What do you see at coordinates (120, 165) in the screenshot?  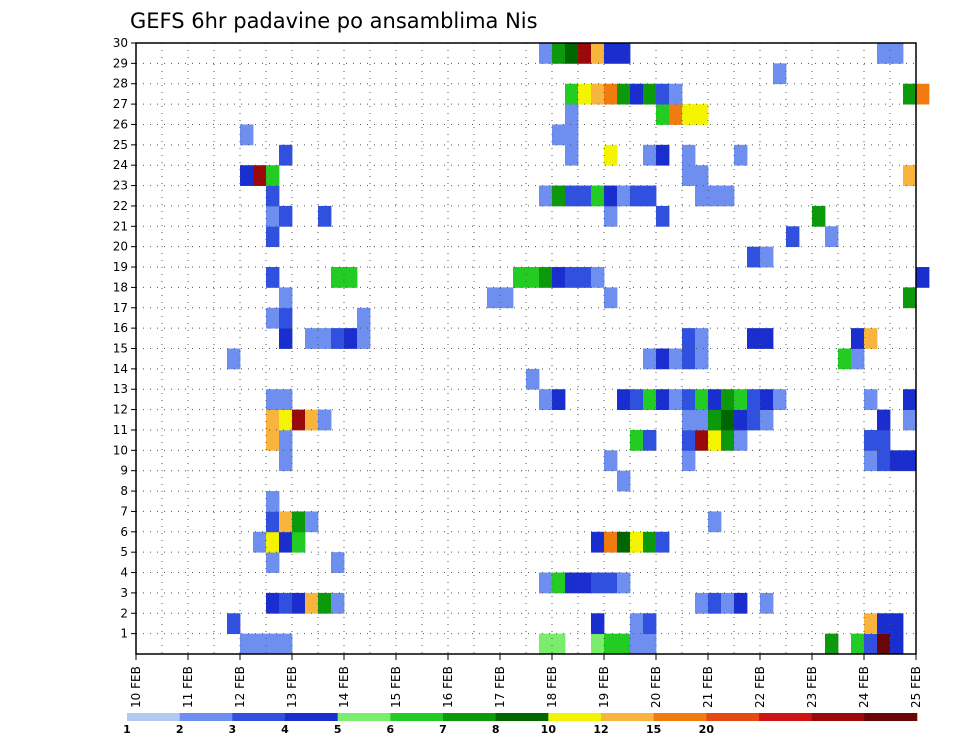 I see `y-tick-label: 24` at bounding box center [120, 165].